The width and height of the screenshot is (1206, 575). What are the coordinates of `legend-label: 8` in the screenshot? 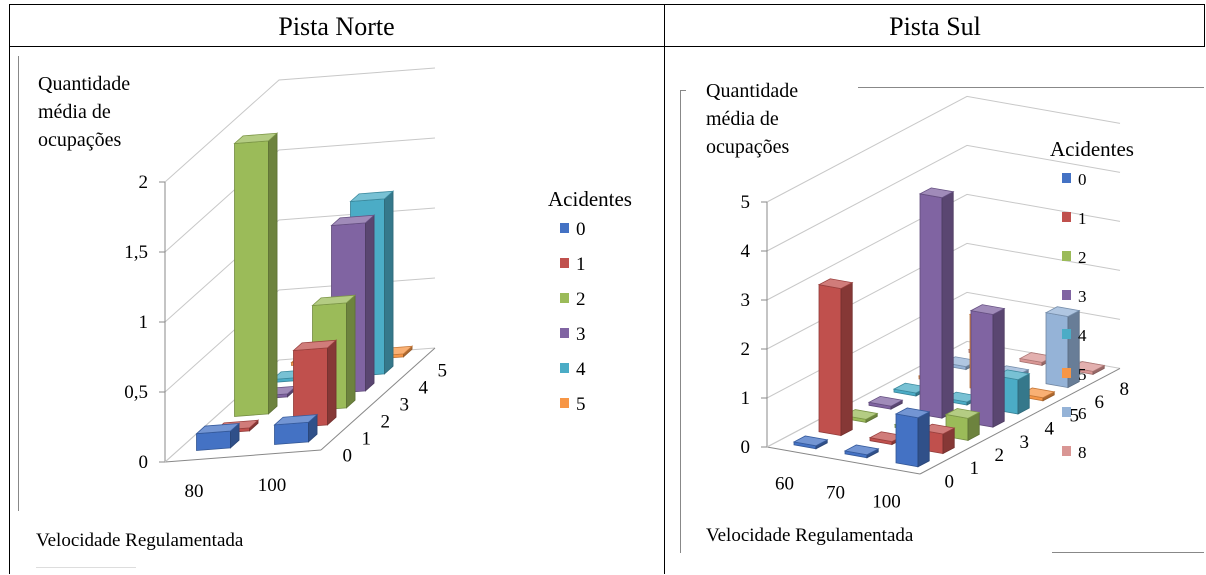 It's located at (1082, 452).